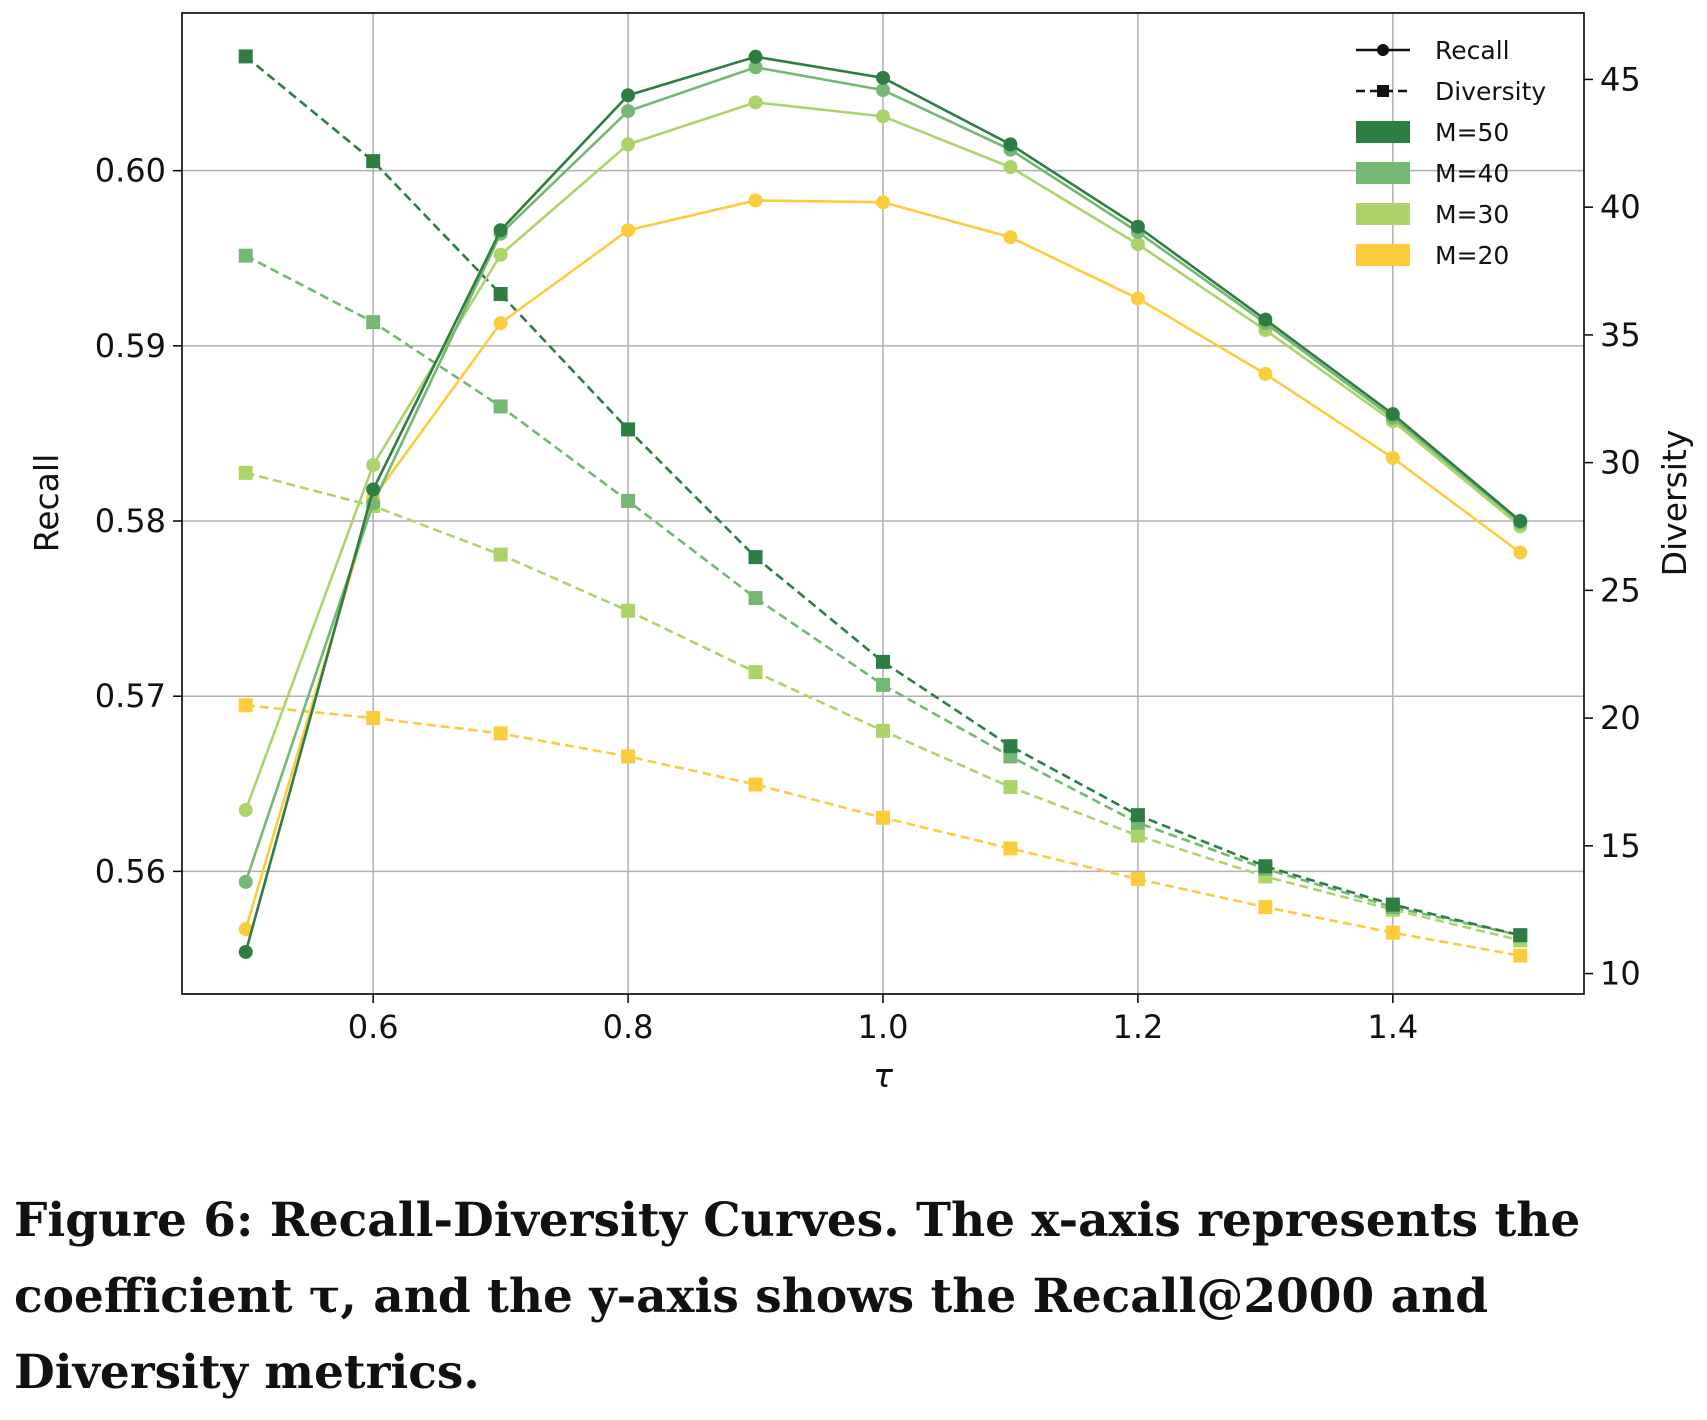 This screenshot has height=1420, width=1707. What do you see at coordinates (1432, 214) in the screenshot?
I see `legend-item-m=30: M=30` at bounding box center [1432, 214].